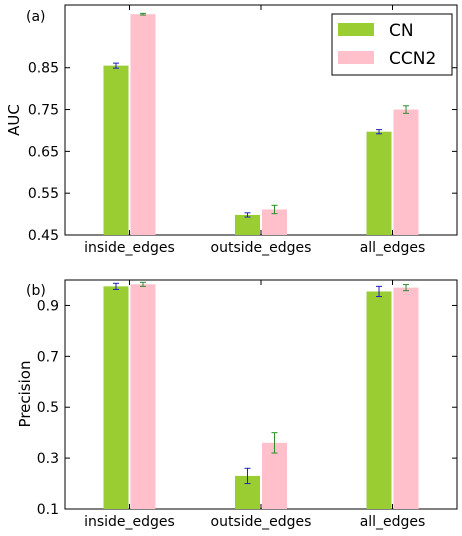 The image size is (462, 536). What do you see at coordinates (36, 291) in the screenshot?
I see `panel-b-tag: (b)` at bounding box center [36, 291].